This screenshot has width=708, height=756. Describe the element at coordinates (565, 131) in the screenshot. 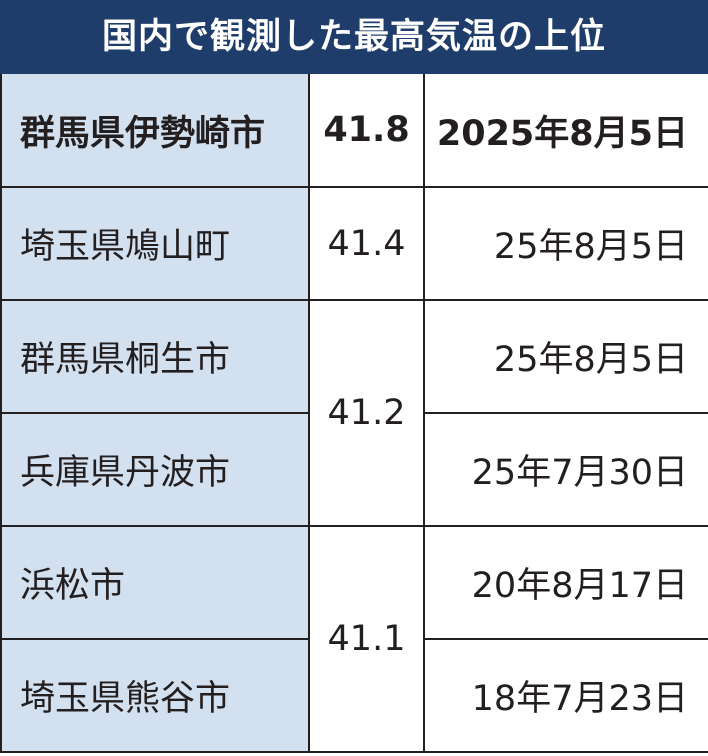

I see `date-cell: 2025年8月5日` at that location.